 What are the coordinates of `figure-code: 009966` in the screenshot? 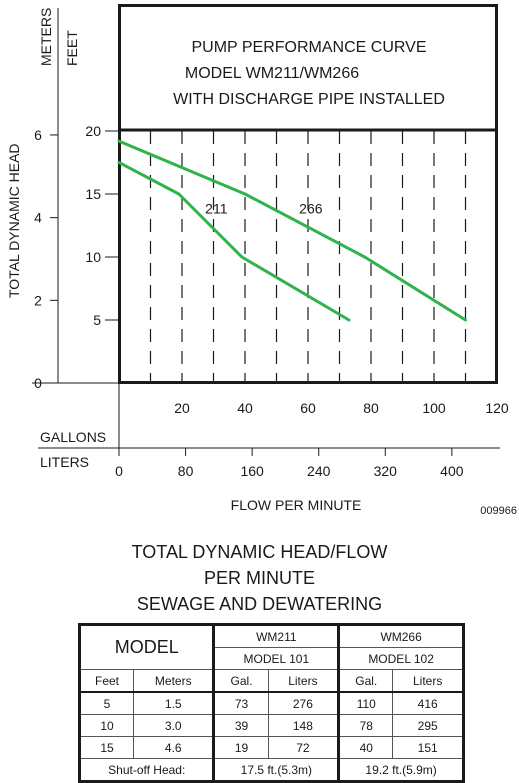 It's located at (498, 511).